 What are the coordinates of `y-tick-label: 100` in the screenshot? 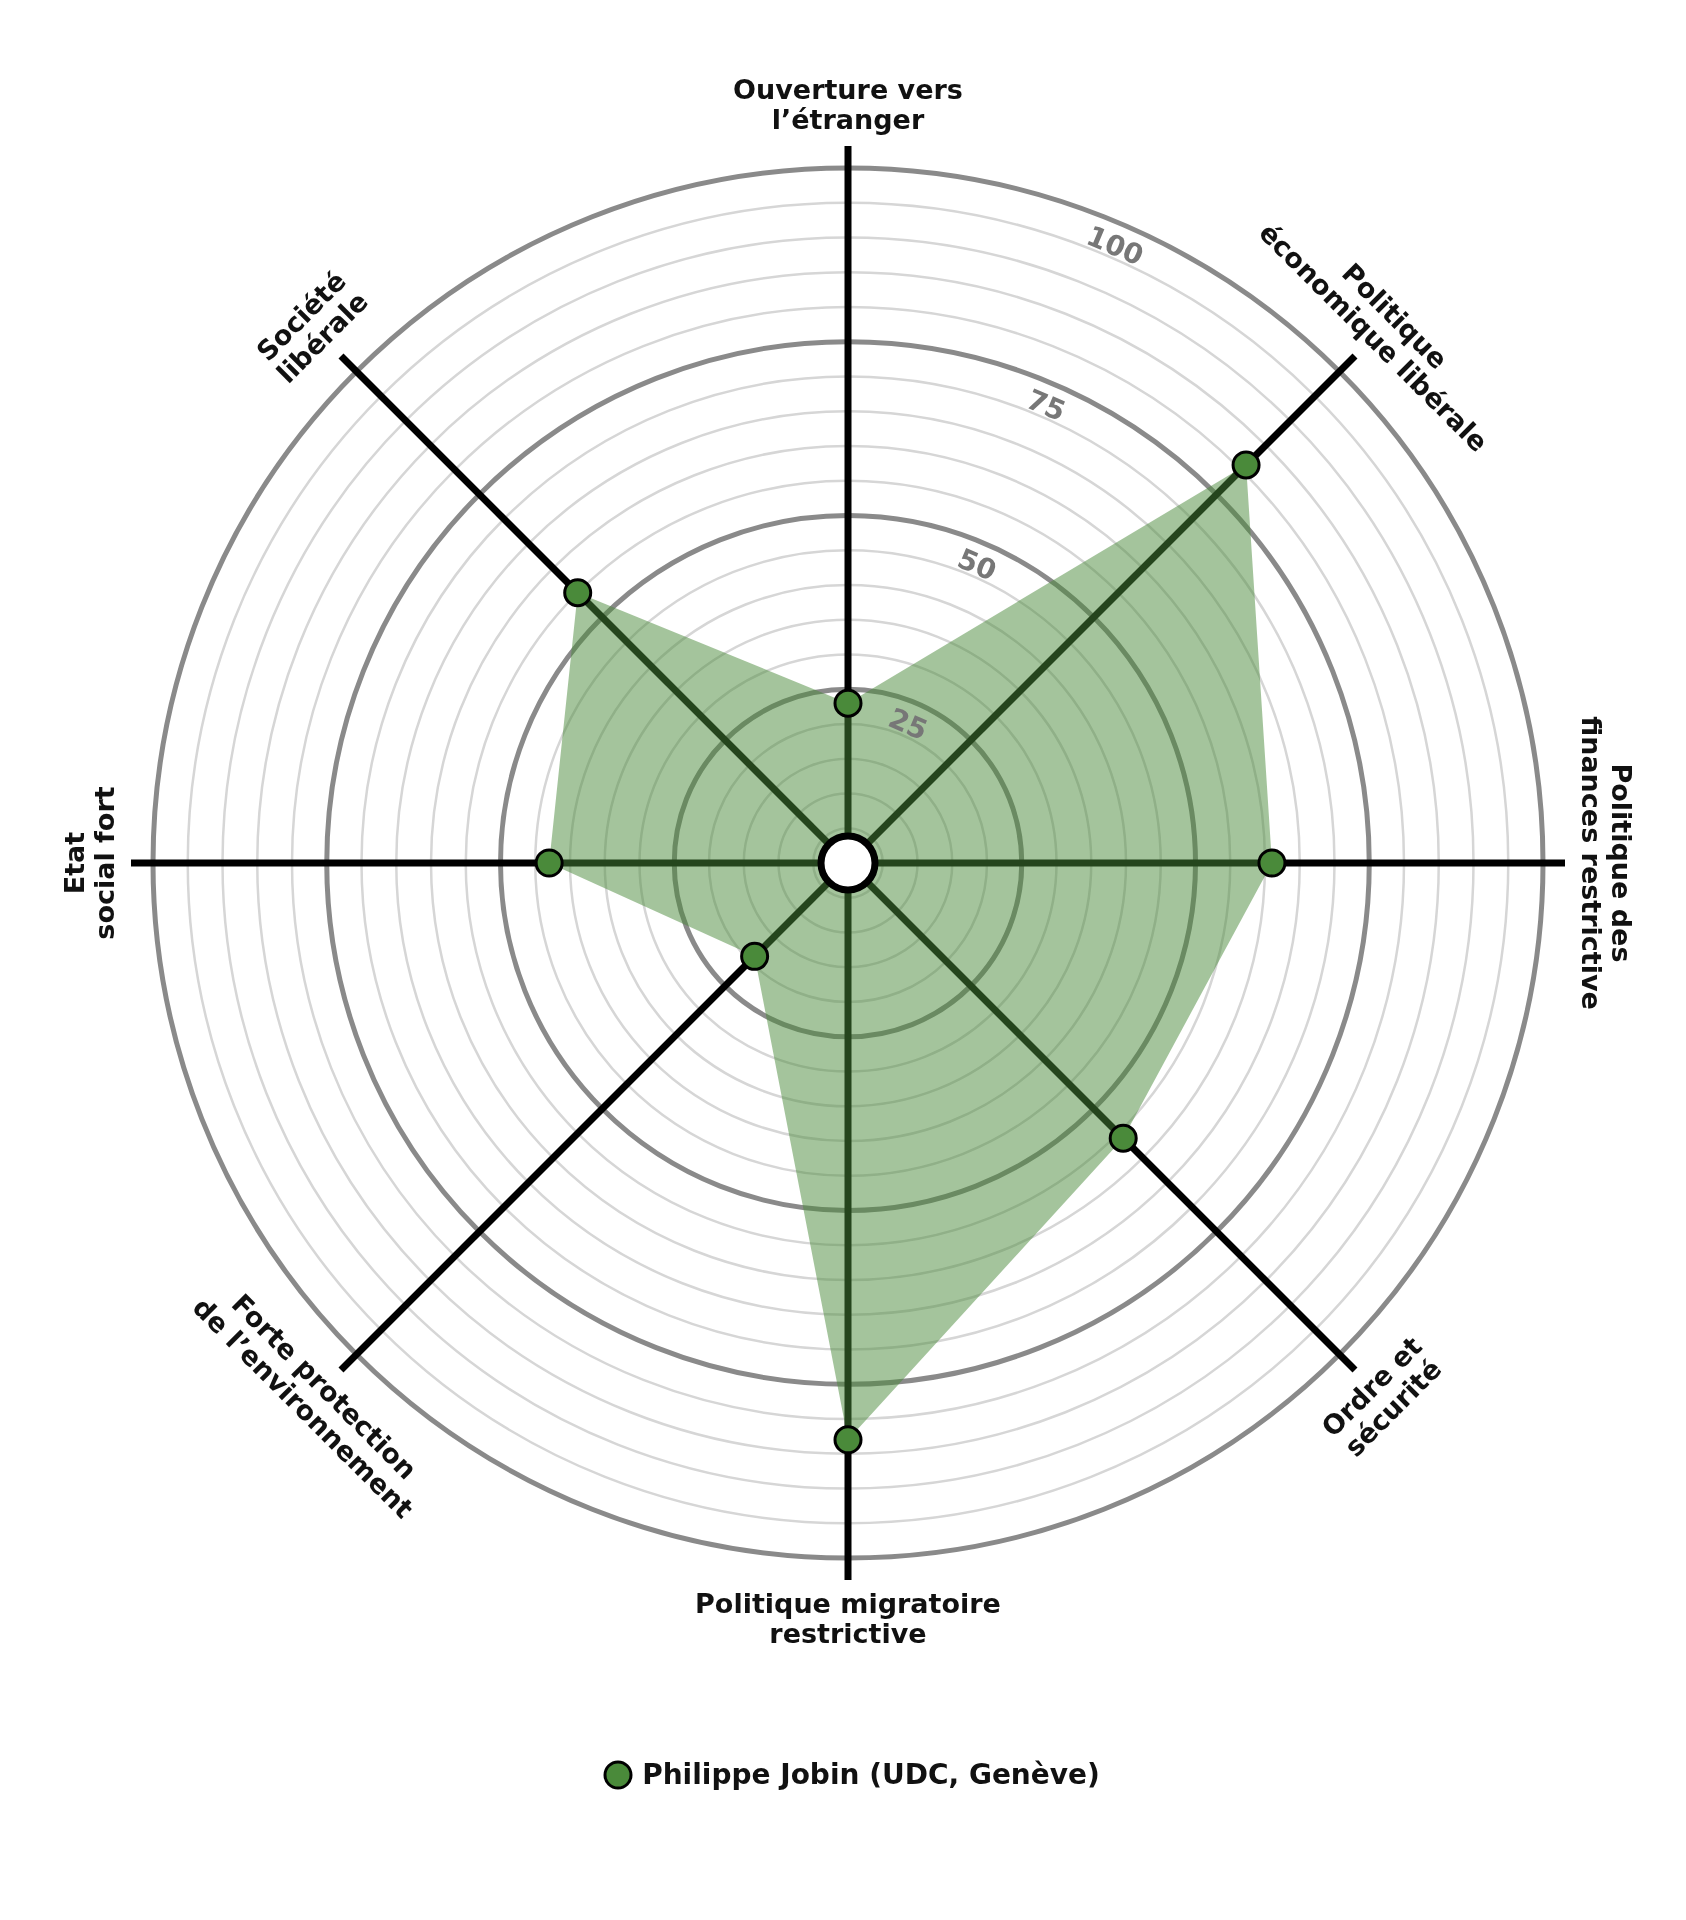 It's located at (1115, 246).